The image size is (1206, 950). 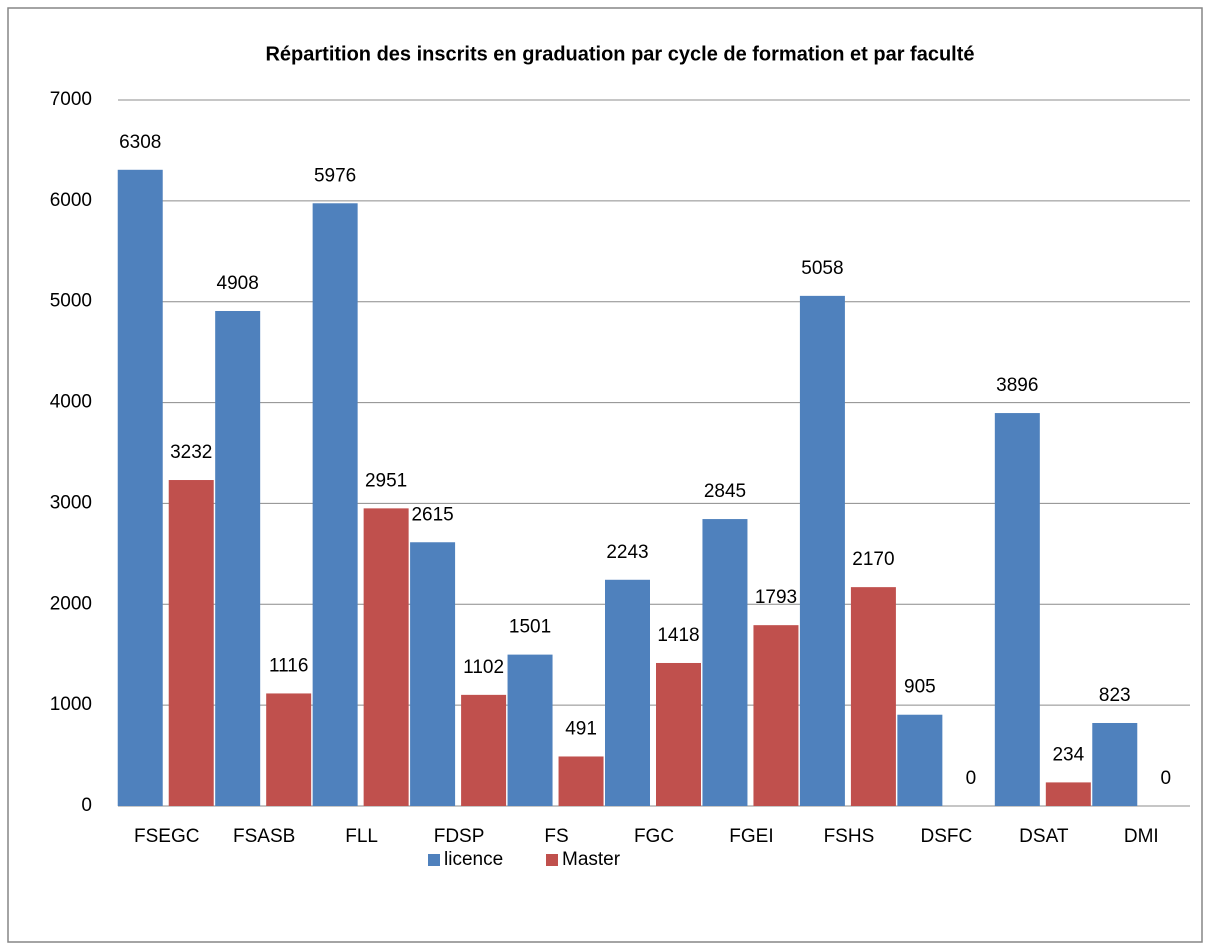 I want to click on data-label: 491, so click(x=581, y=728).